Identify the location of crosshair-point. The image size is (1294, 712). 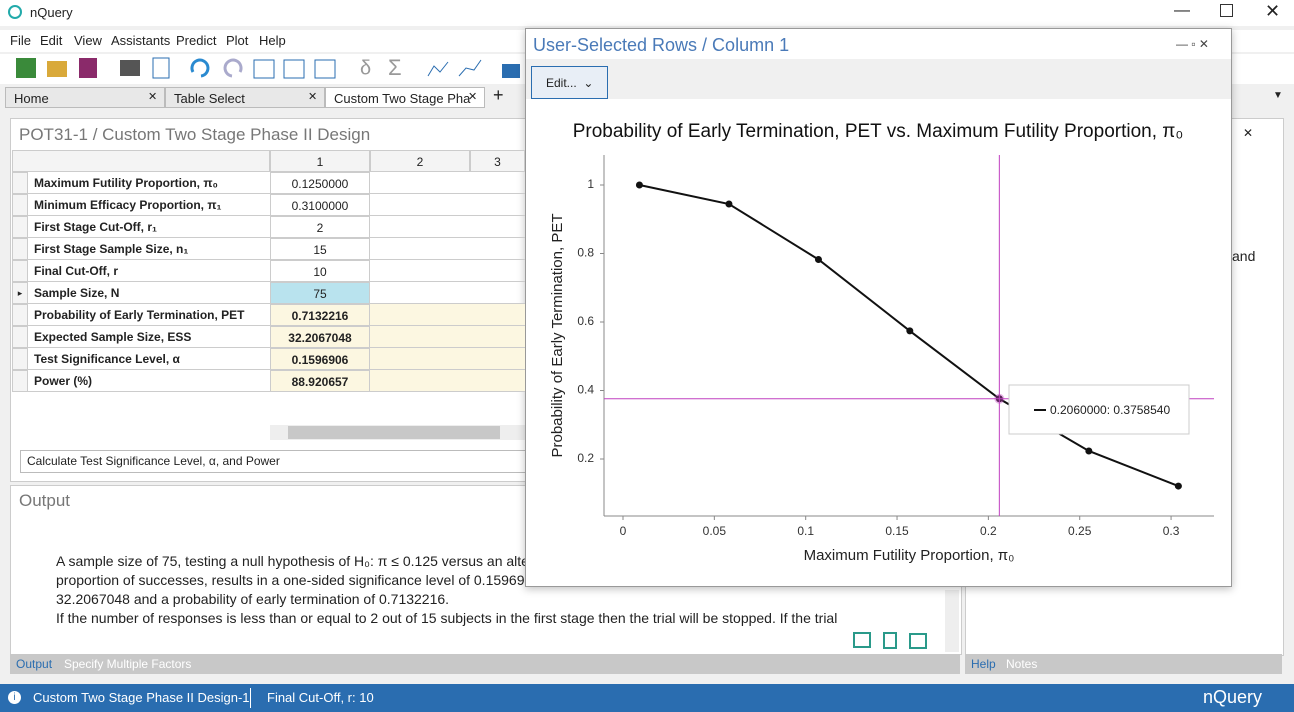
(999, 398).